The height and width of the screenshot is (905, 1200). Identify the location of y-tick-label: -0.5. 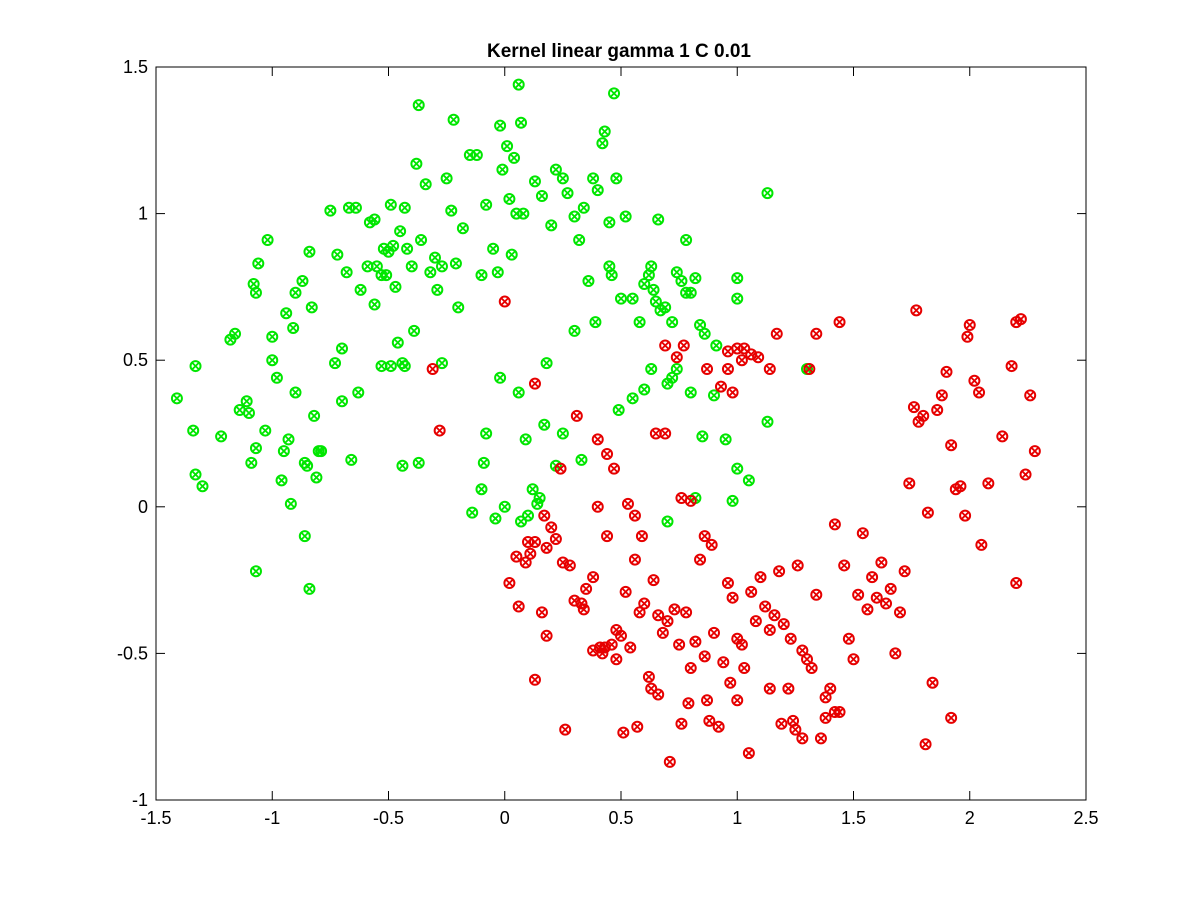
(132, 653).